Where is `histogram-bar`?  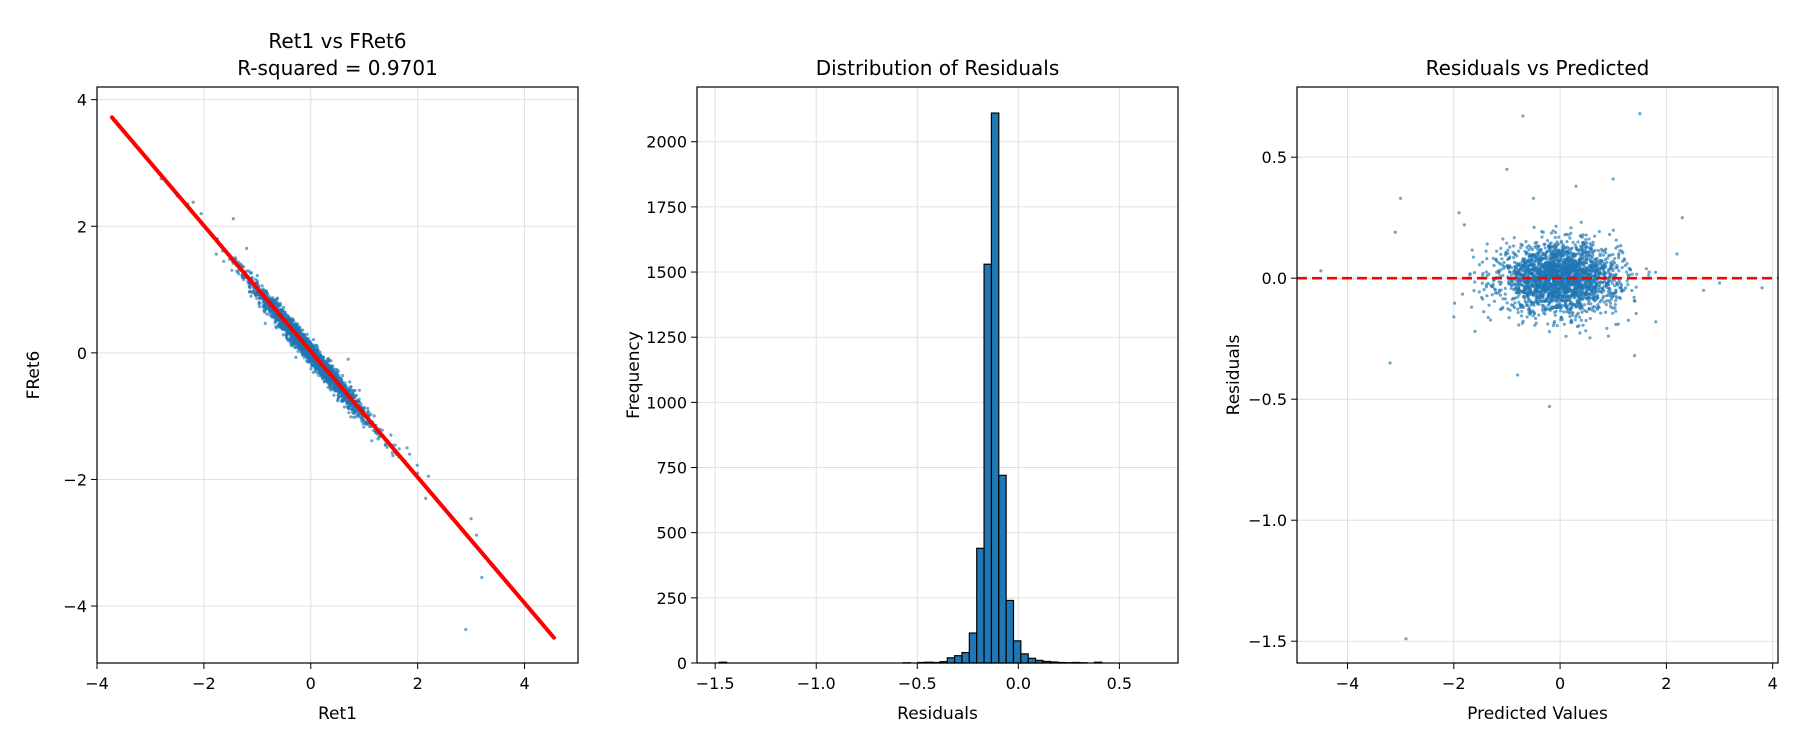
histogram-bar is located at coordinates (965, 658).